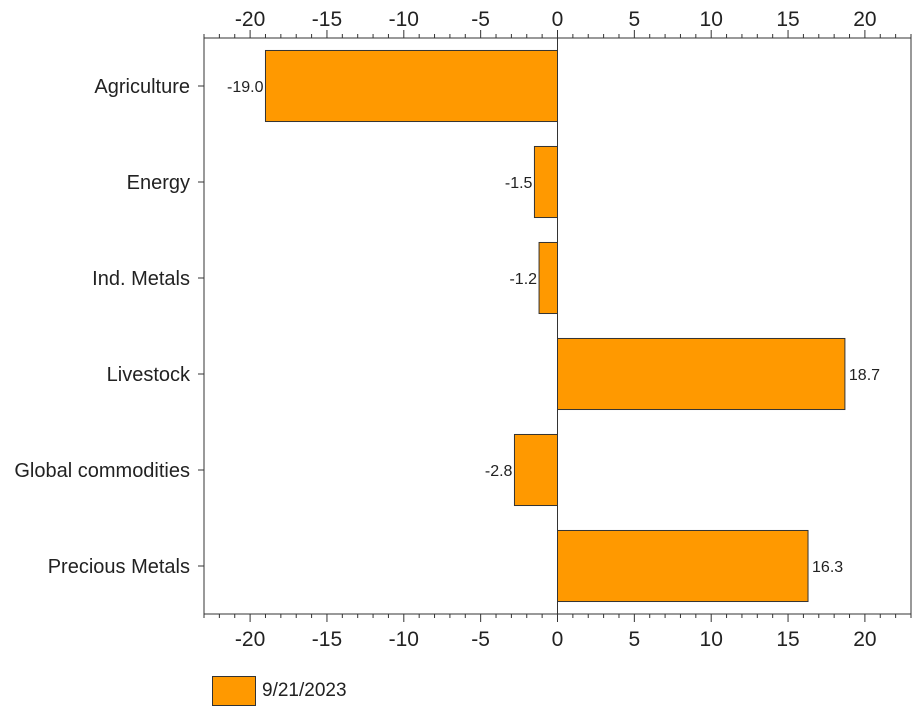  Describe the element at coordinates (827, 567) in the screenshot. I see `data-label: 16.3` at that location.